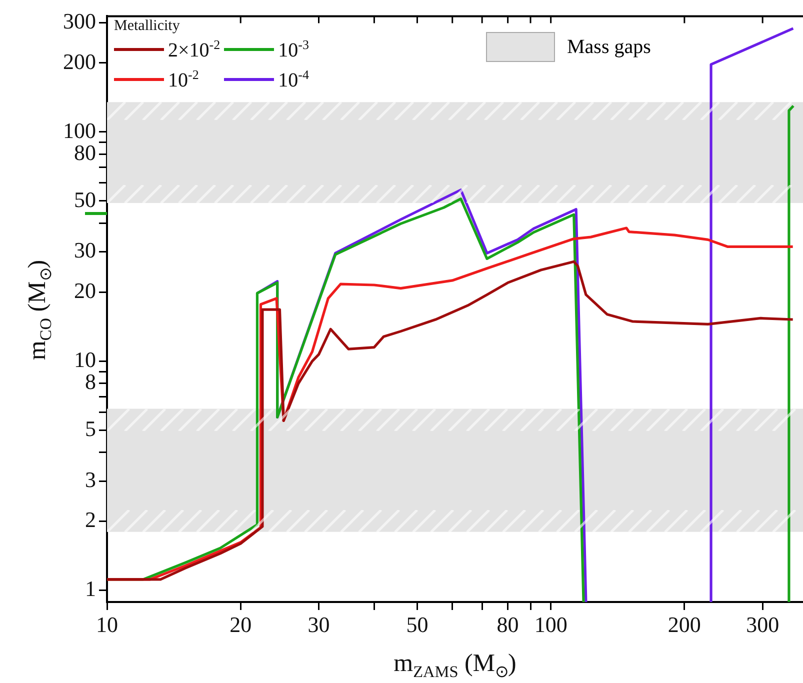 This screenshot has width=803, height=683. I want to click on y-tick-label: 8, so click(90, 381).